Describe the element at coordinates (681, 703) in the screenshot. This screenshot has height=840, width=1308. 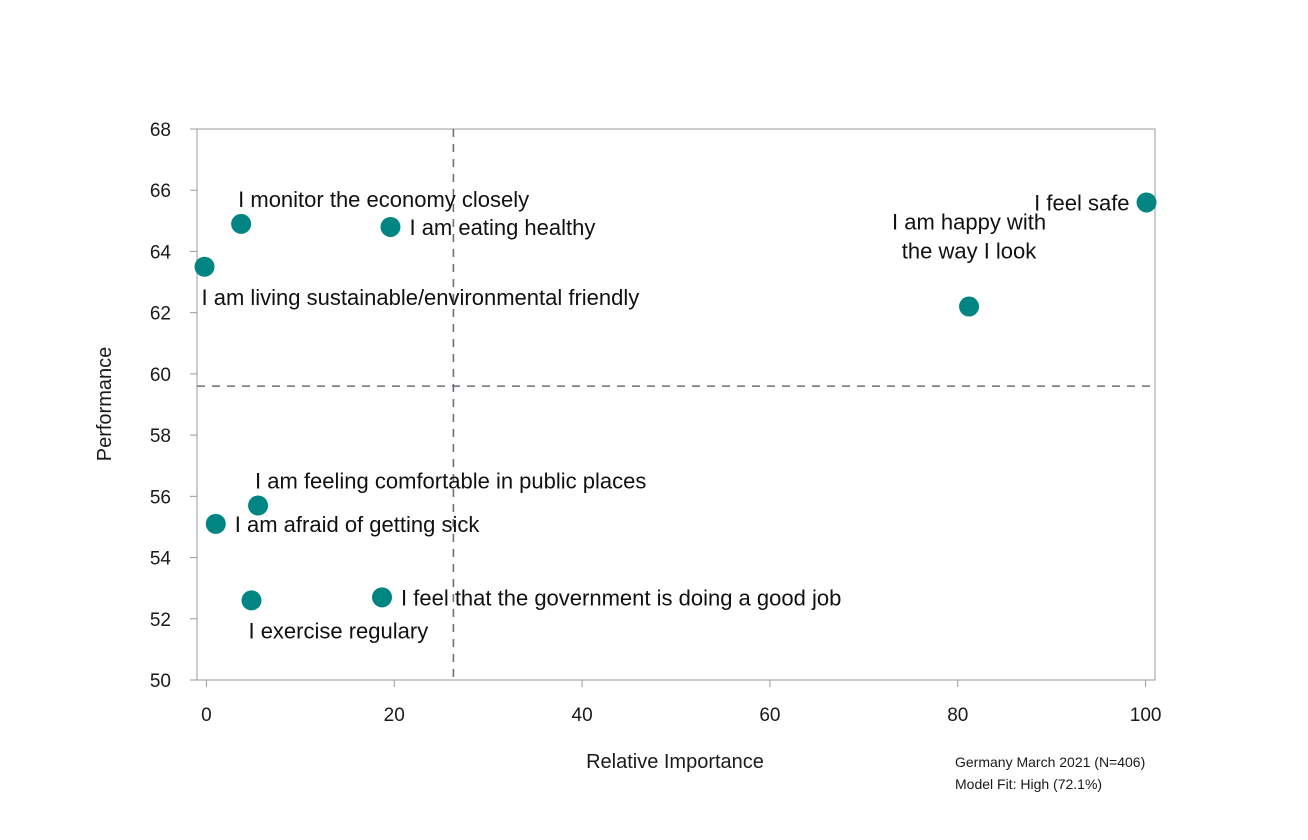
I see `x-axis: 0 20 40 60 80 100` at that location.